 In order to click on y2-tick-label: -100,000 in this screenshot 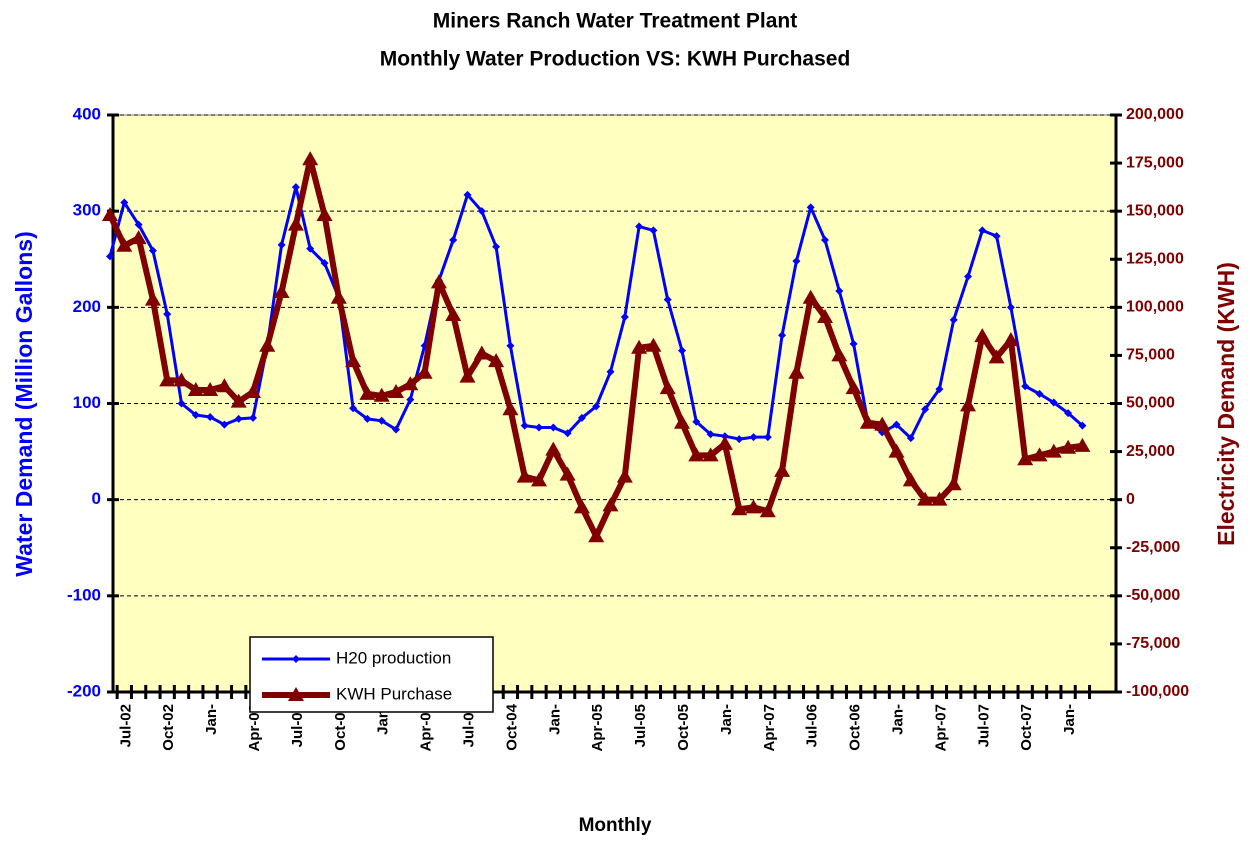, I will do `click(1157, 691)`.